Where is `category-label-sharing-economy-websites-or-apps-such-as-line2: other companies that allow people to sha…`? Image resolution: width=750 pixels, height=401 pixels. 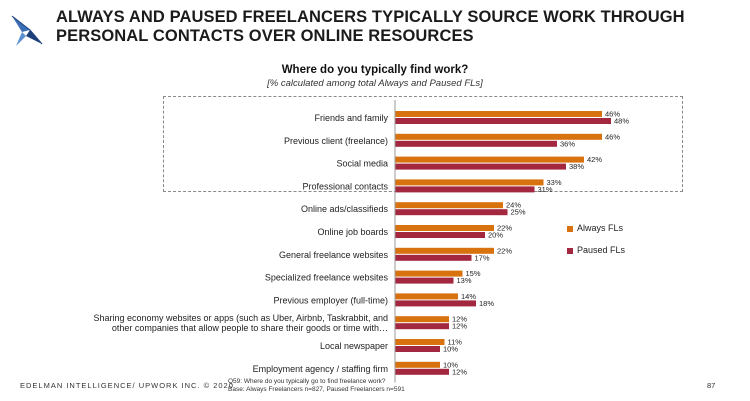 category-label-sharing-economy-websites-or-apps-such-as-line2: other companies that allow people to sha… is located at coordinates (250, 328).